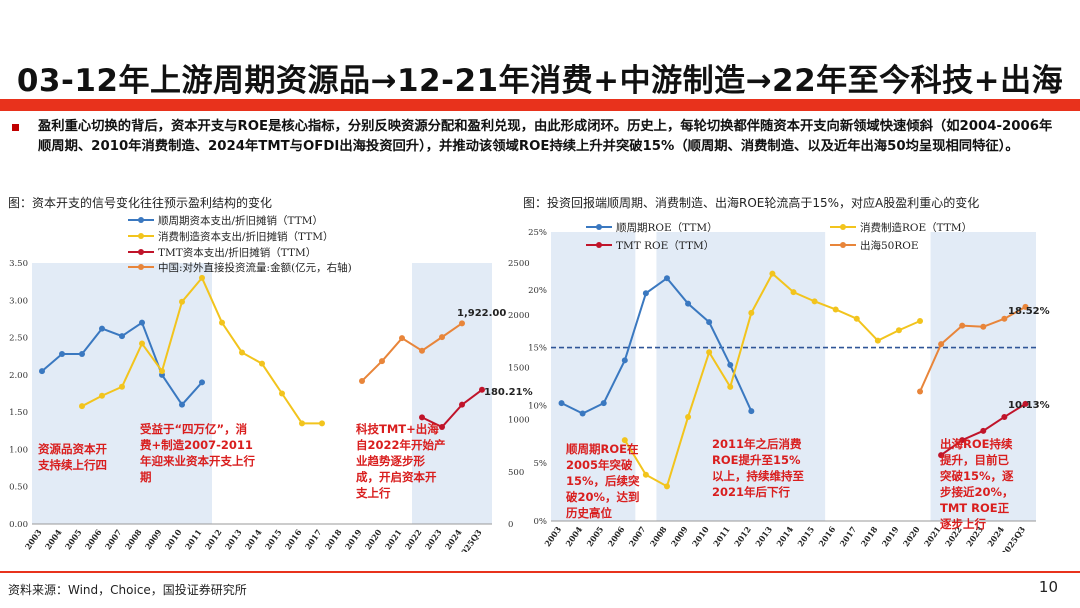 This screenshot has height=608, width=1080. Describe the element at coordinates (519, 316) in the screenshot. I see `y2-tick-label: 2000` at that location.